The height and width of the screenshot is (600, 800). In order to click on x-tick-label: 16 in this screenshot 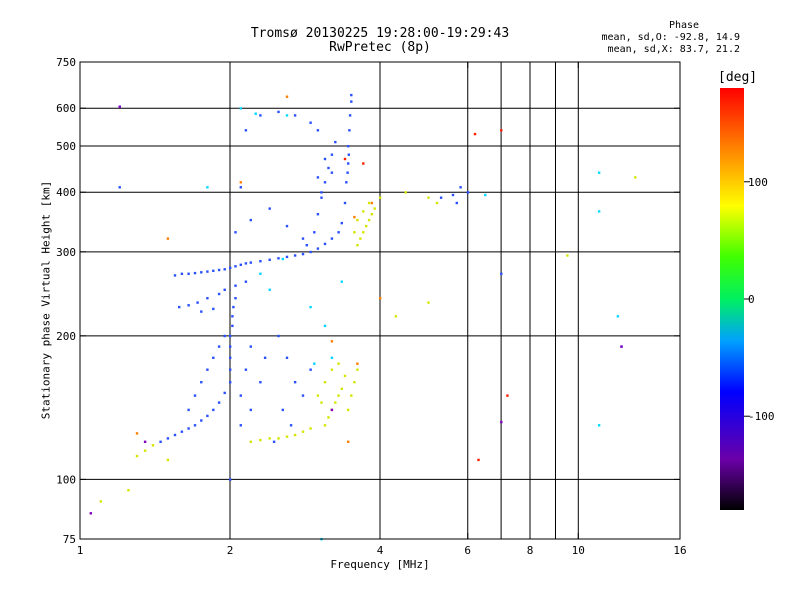, I will do `click(679, 550)`.